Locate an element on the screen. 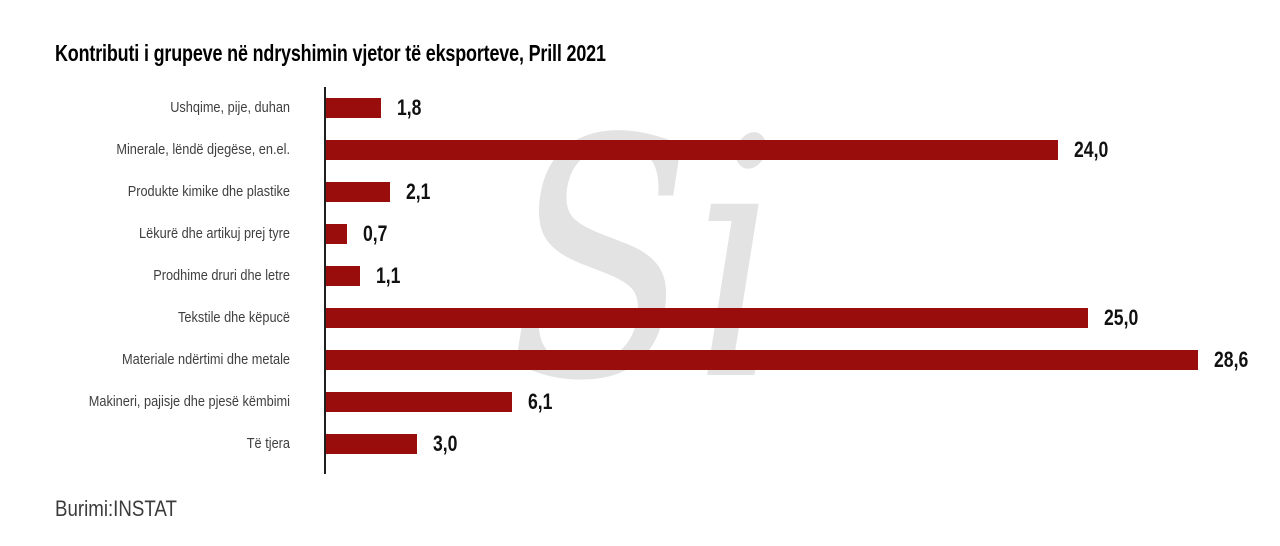 Image resolution: width=1280 pixels, height=546 pixels. y-axis-line is located at coordinates (325, 280).